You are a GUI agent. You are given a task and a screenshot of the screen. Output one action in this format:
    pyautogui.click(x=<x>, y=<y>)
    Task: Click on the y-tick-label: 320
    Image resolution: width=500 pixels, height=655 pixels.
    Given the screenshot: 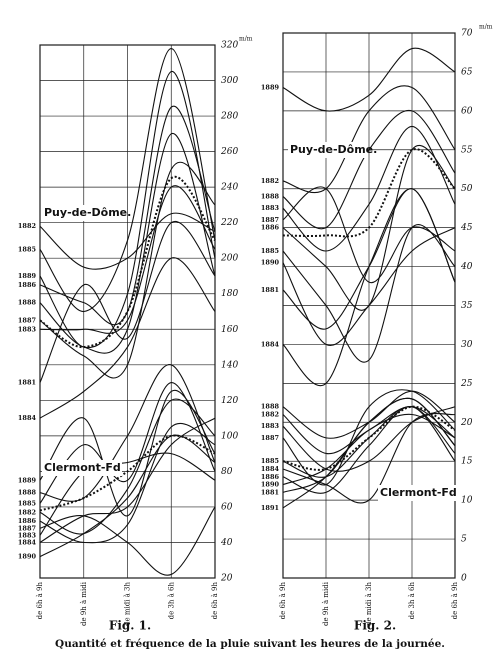 What is the action you would take?
    pyautogui.click(x=229, y=46)
    